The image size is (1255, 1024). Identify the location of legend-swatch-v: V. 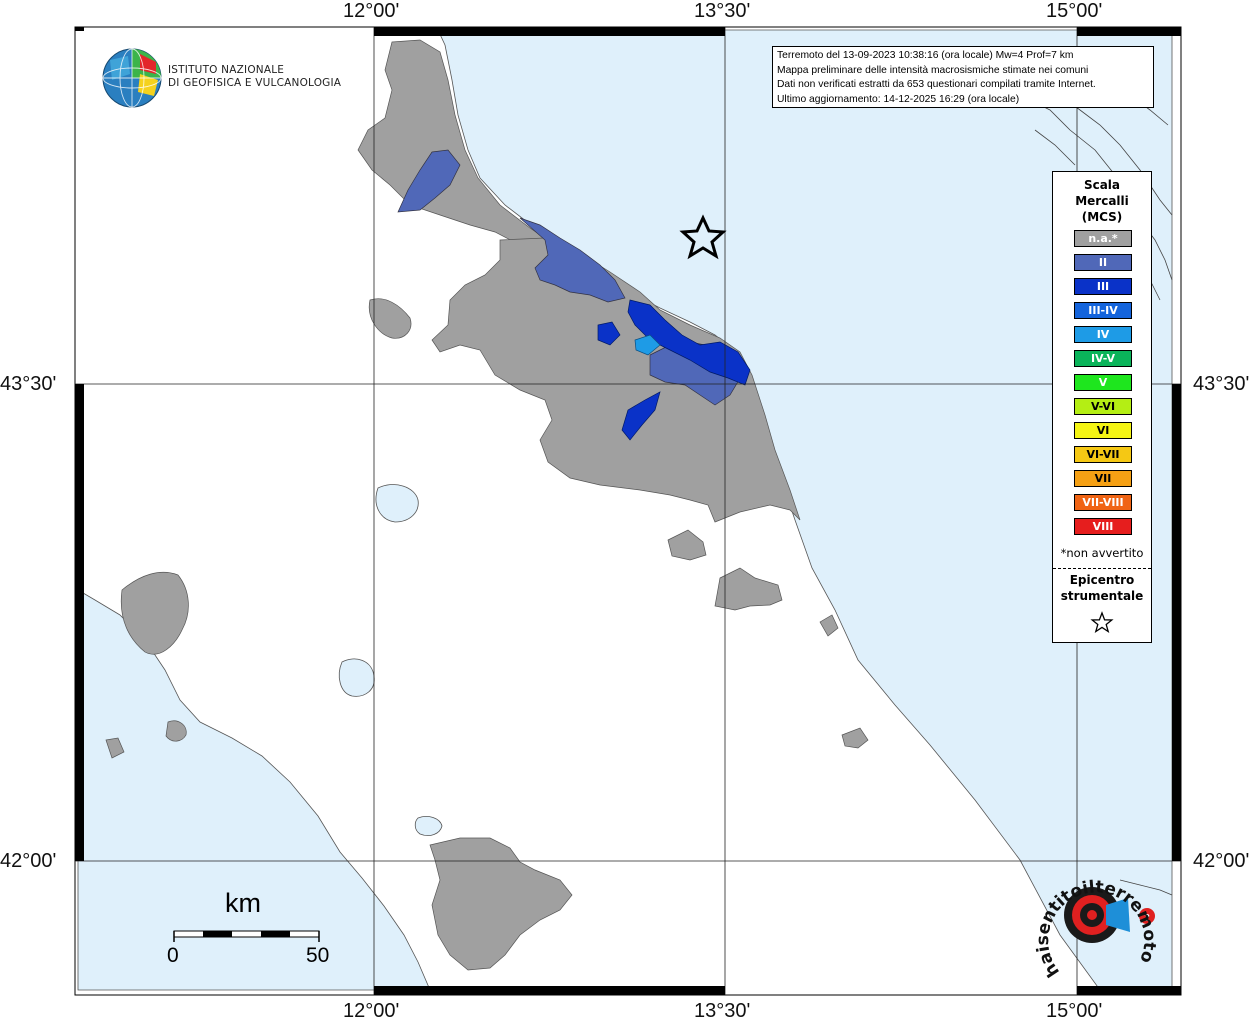
(1103, 382).